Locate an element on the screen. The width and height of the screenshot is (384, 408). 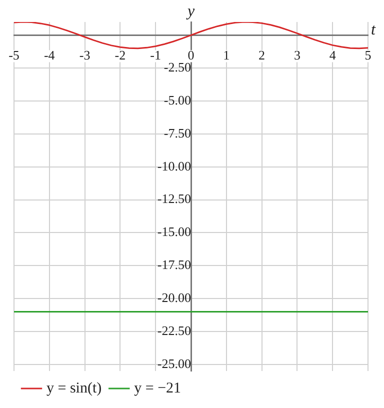
x-tick-label: -1 is located at coordinates (156, 55).